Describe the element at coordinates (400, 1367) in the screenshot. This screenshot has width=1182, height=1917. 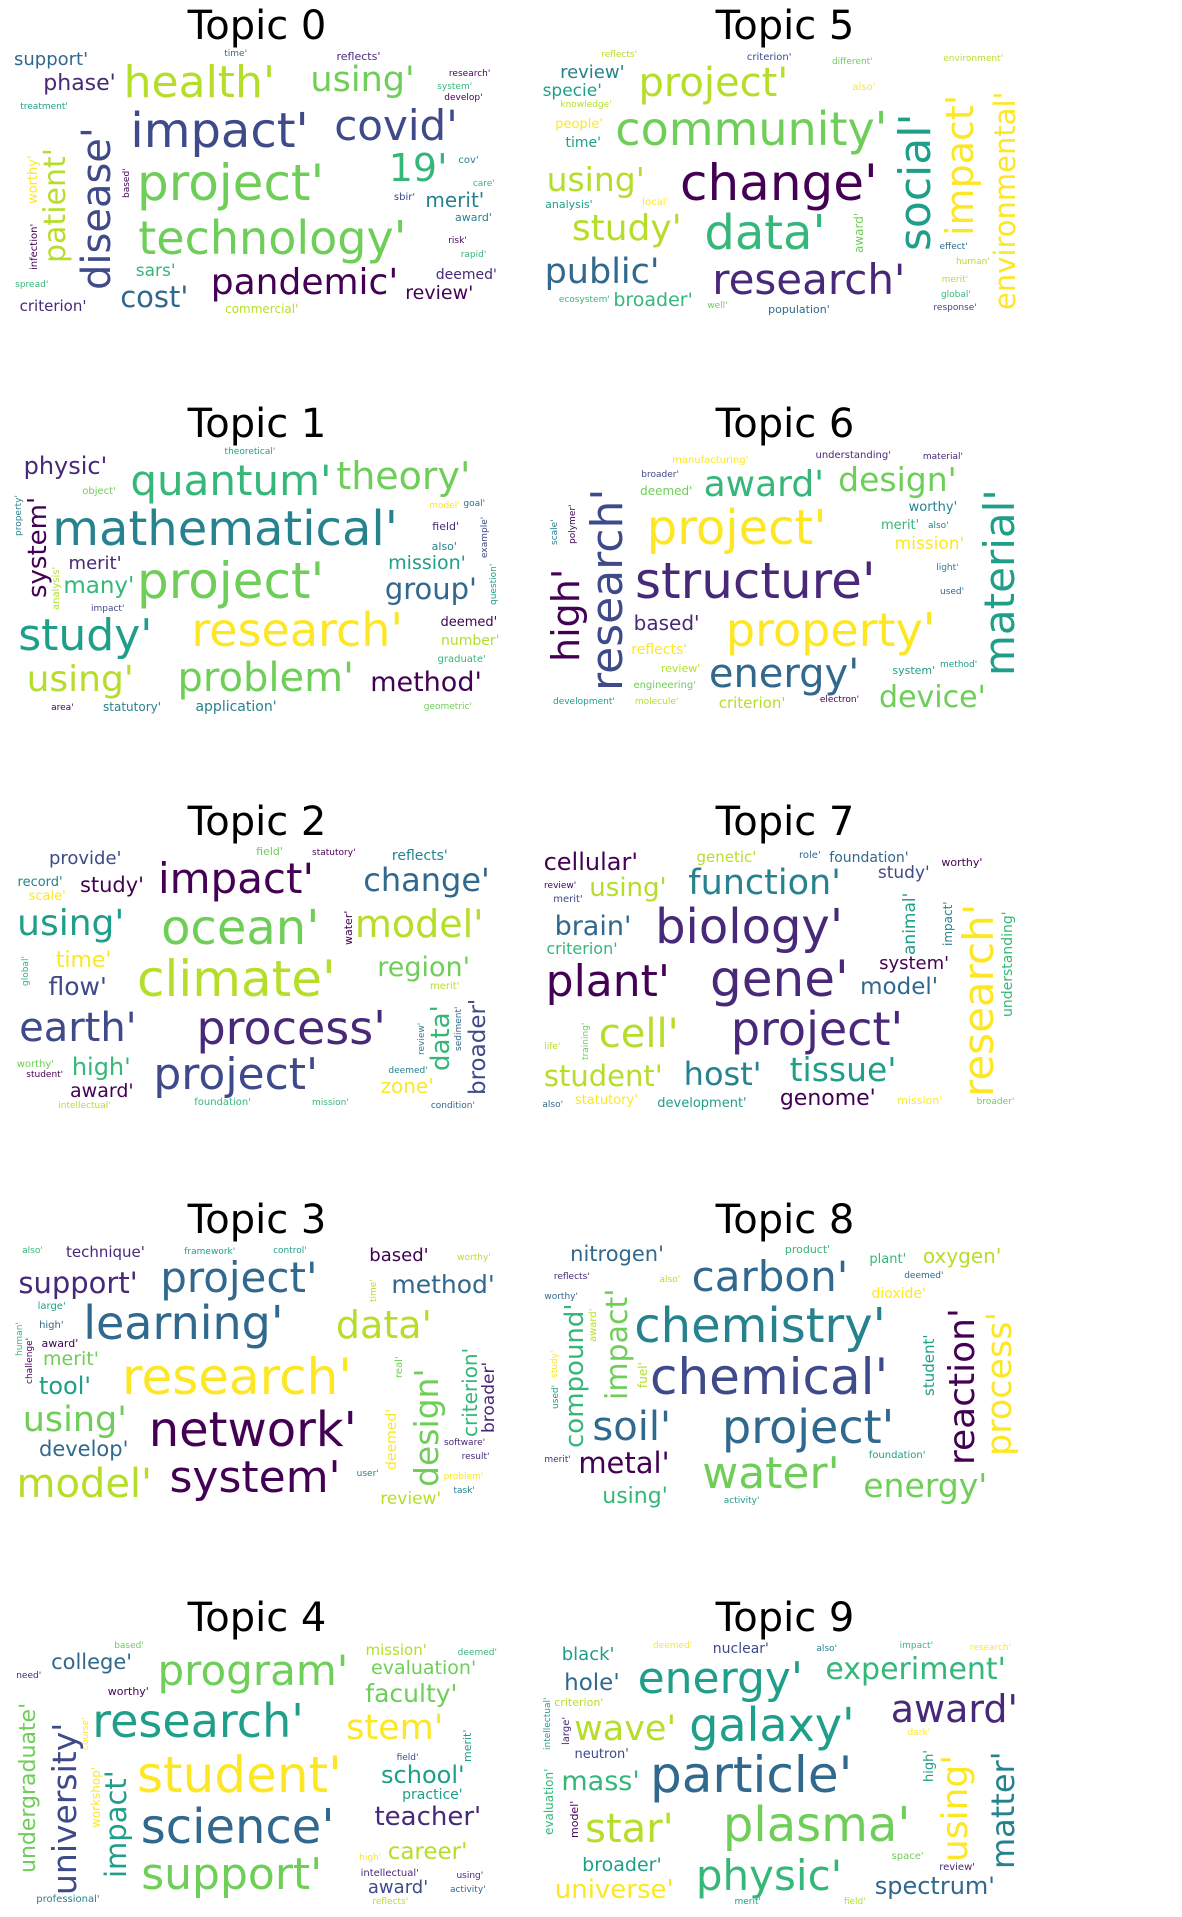
I see `cloud-word: real'` at that location.